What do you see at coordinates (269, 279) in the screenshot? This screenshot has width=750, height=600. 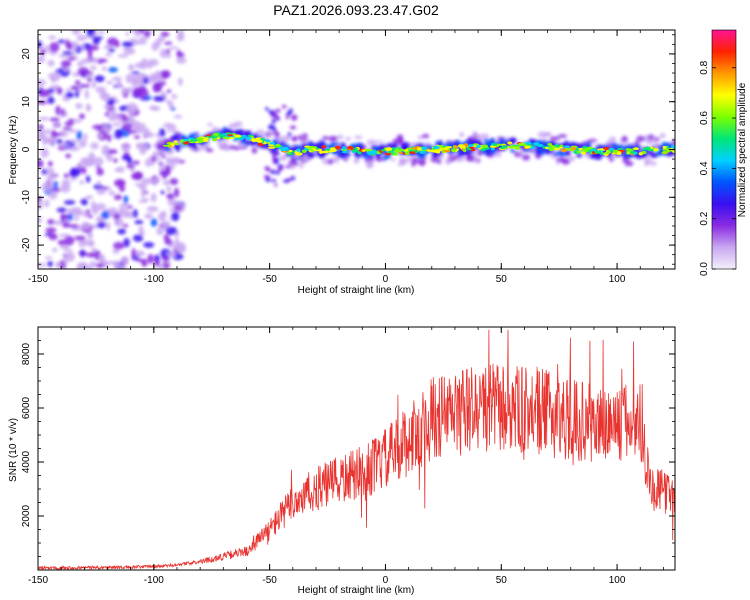 I see `spectrogram-x-tick-label: -50` at bounding box center [269, 279].